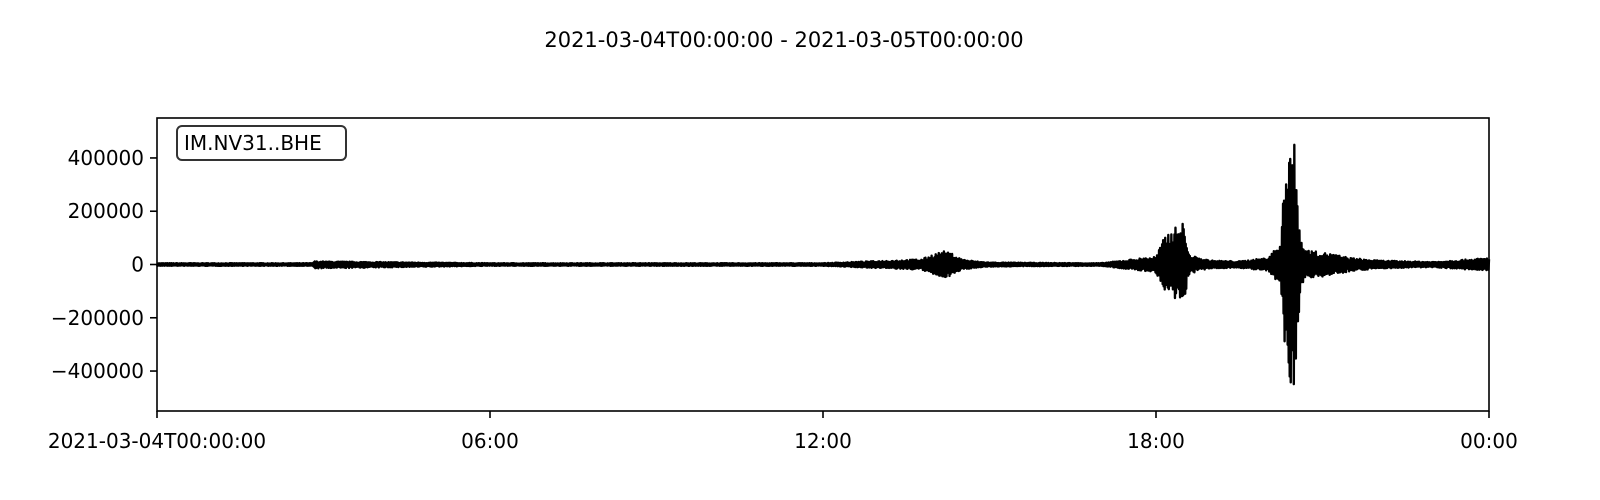 This screenshot has width=1600, height=500. I want to click on y-axis: 400000 200000 0 −200000 −400000, so click(104, 264).